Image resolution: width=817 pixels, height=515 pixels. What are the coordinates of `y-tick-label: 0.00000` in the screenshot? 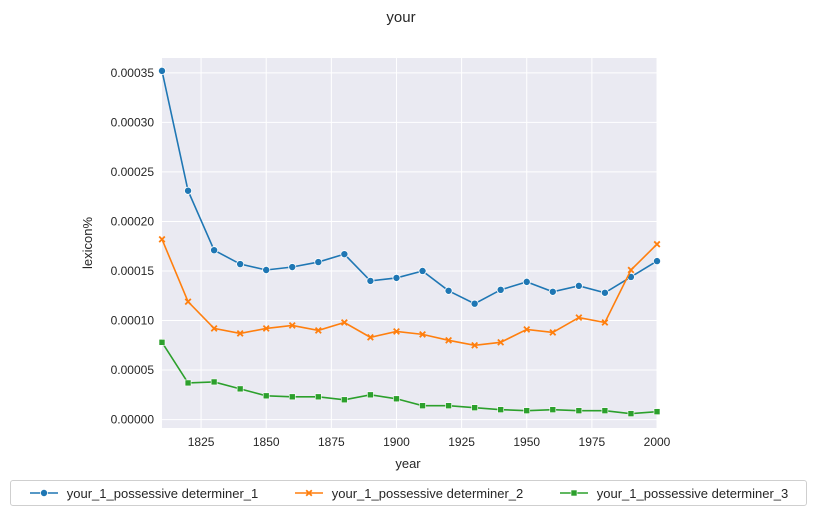 It's located at (133, 420).